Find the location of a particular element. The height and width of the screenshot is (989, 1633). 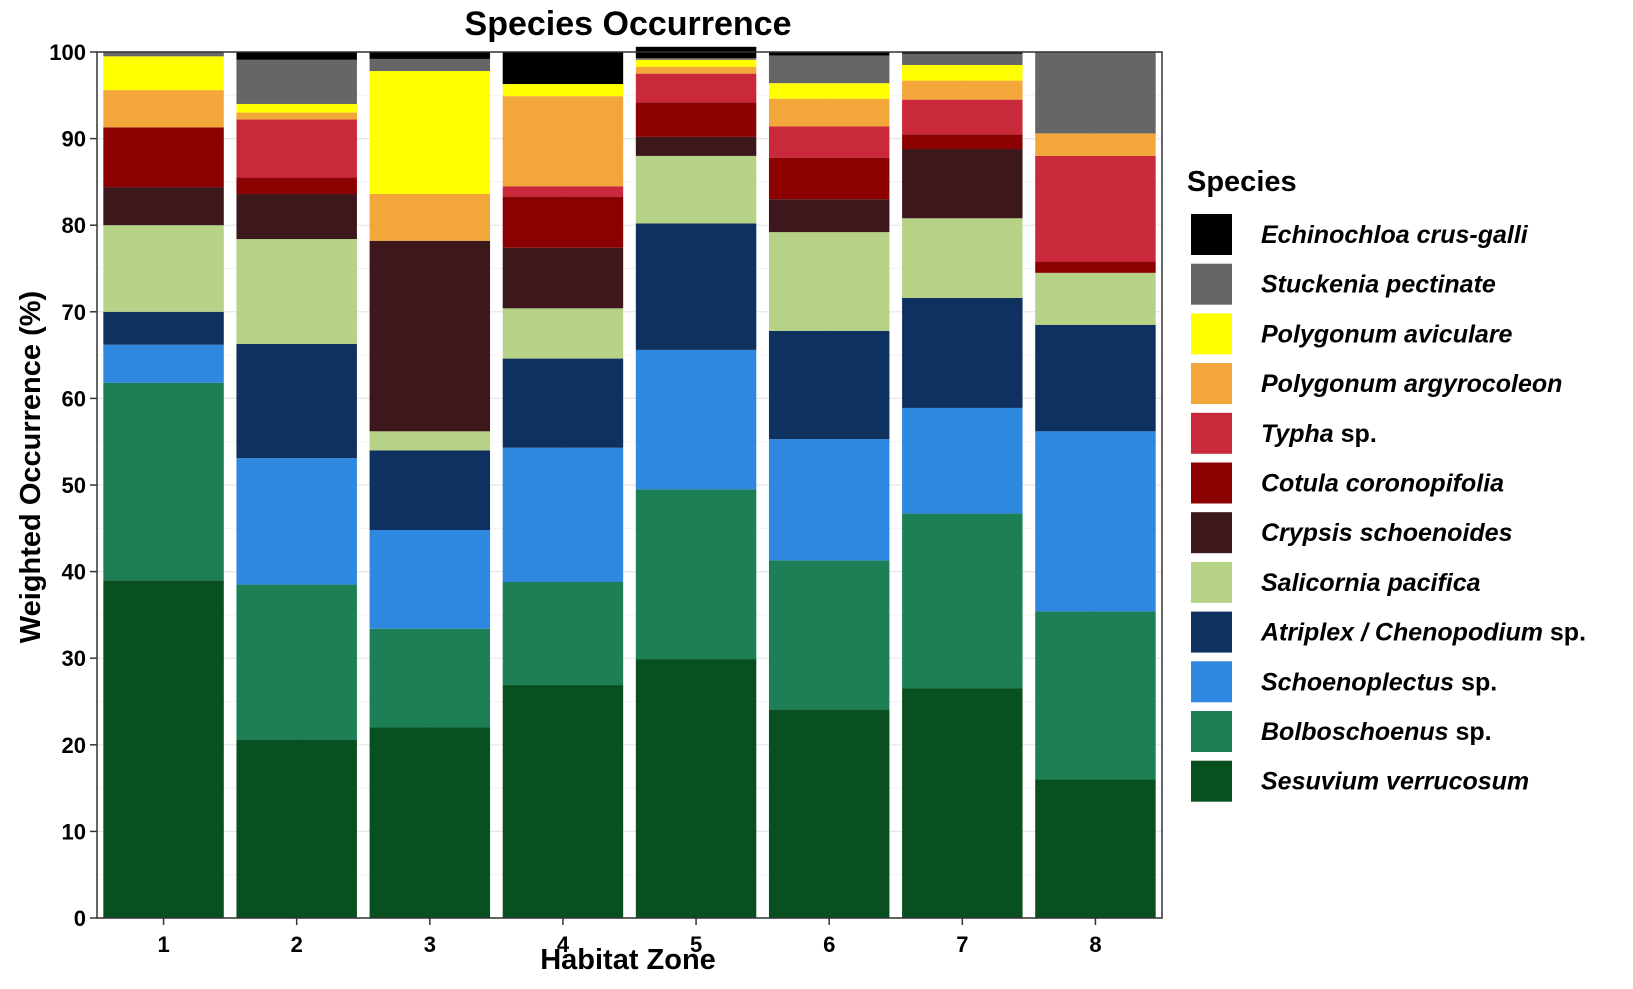

legend-key-salicornia-pacifica is located at coordinates (1211, 582).